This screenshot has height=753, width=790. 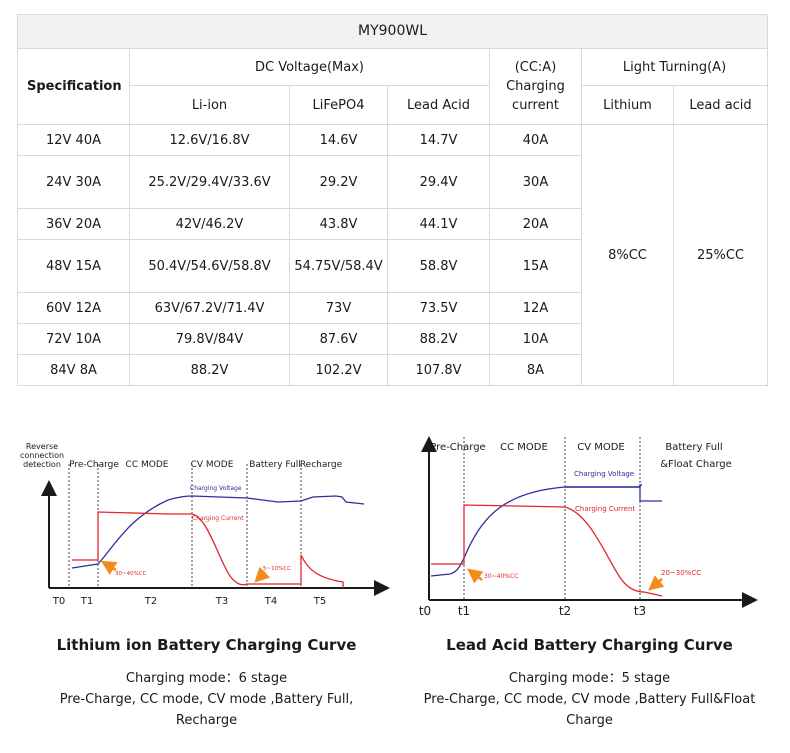 I want to click on table-row: 60V 12A 63V/67.2V/71.4V 73V 73.5V 12A, so click(x=392, y=308).